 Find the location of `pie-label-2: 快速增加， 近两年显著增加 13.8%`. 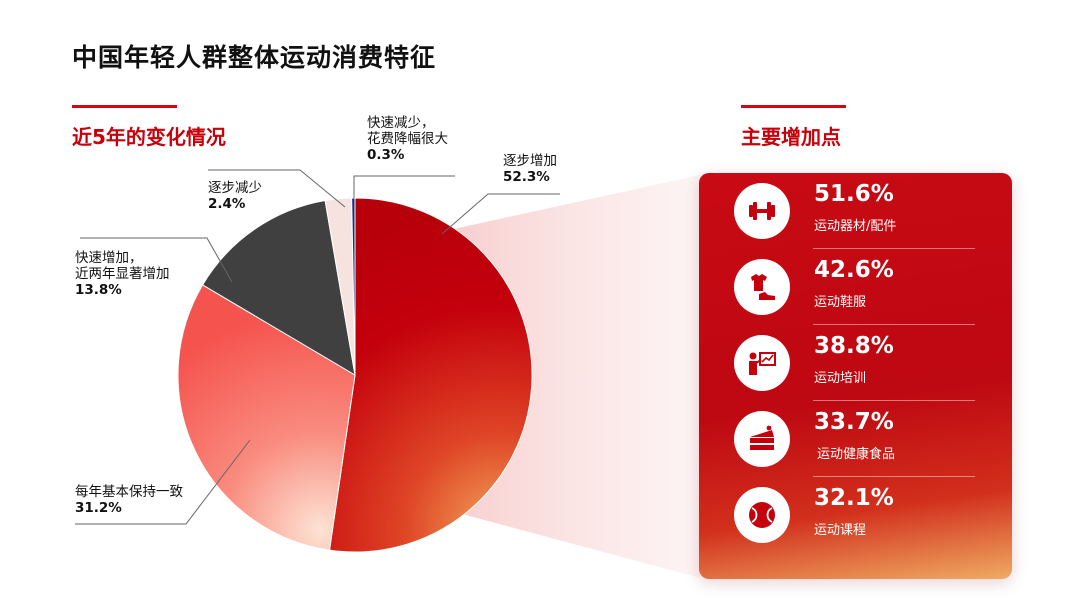

pie-label-2: 快速增加， 近两年显著增加 13.8% is located at coordinates (122, 274).